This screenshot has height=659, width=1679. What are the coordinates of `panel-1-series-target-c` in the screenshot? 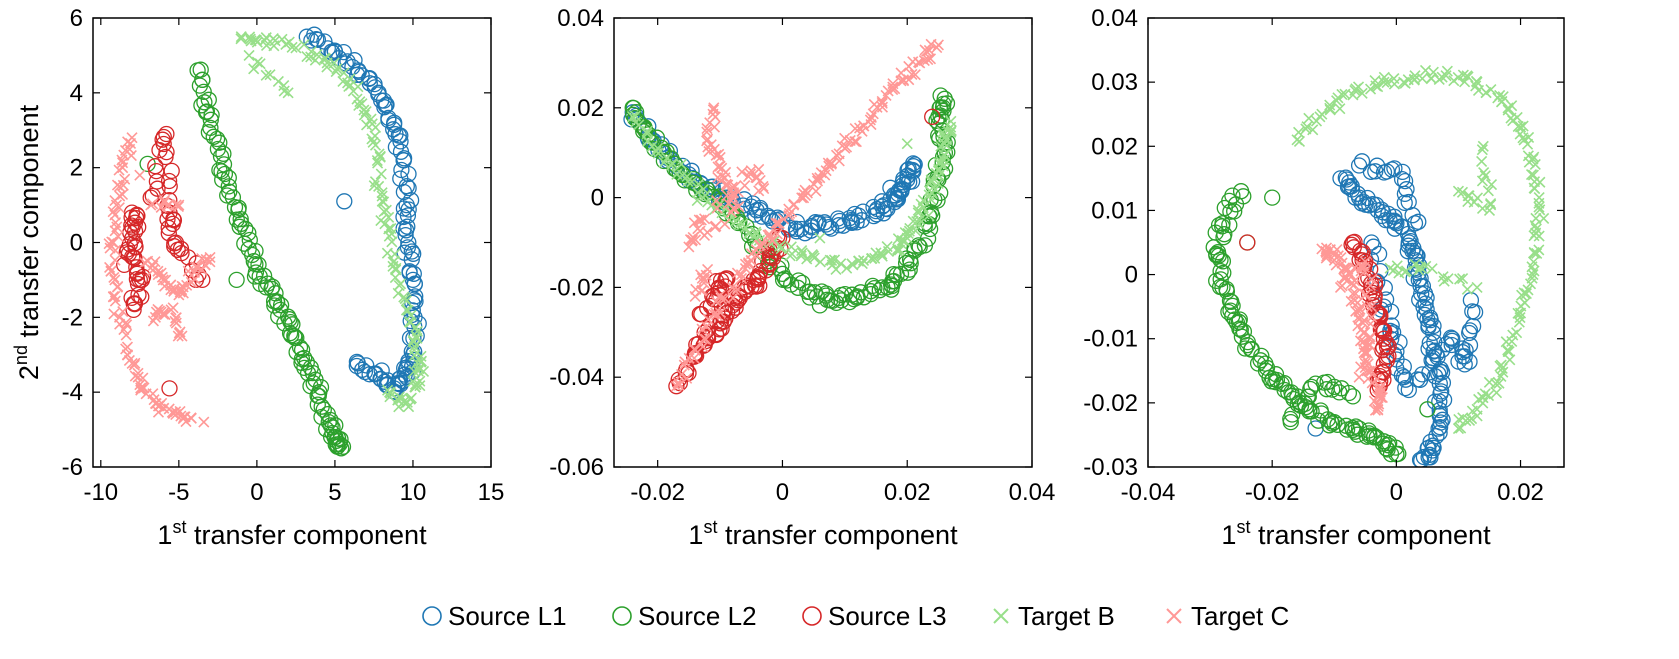 It's located at (159, 280).